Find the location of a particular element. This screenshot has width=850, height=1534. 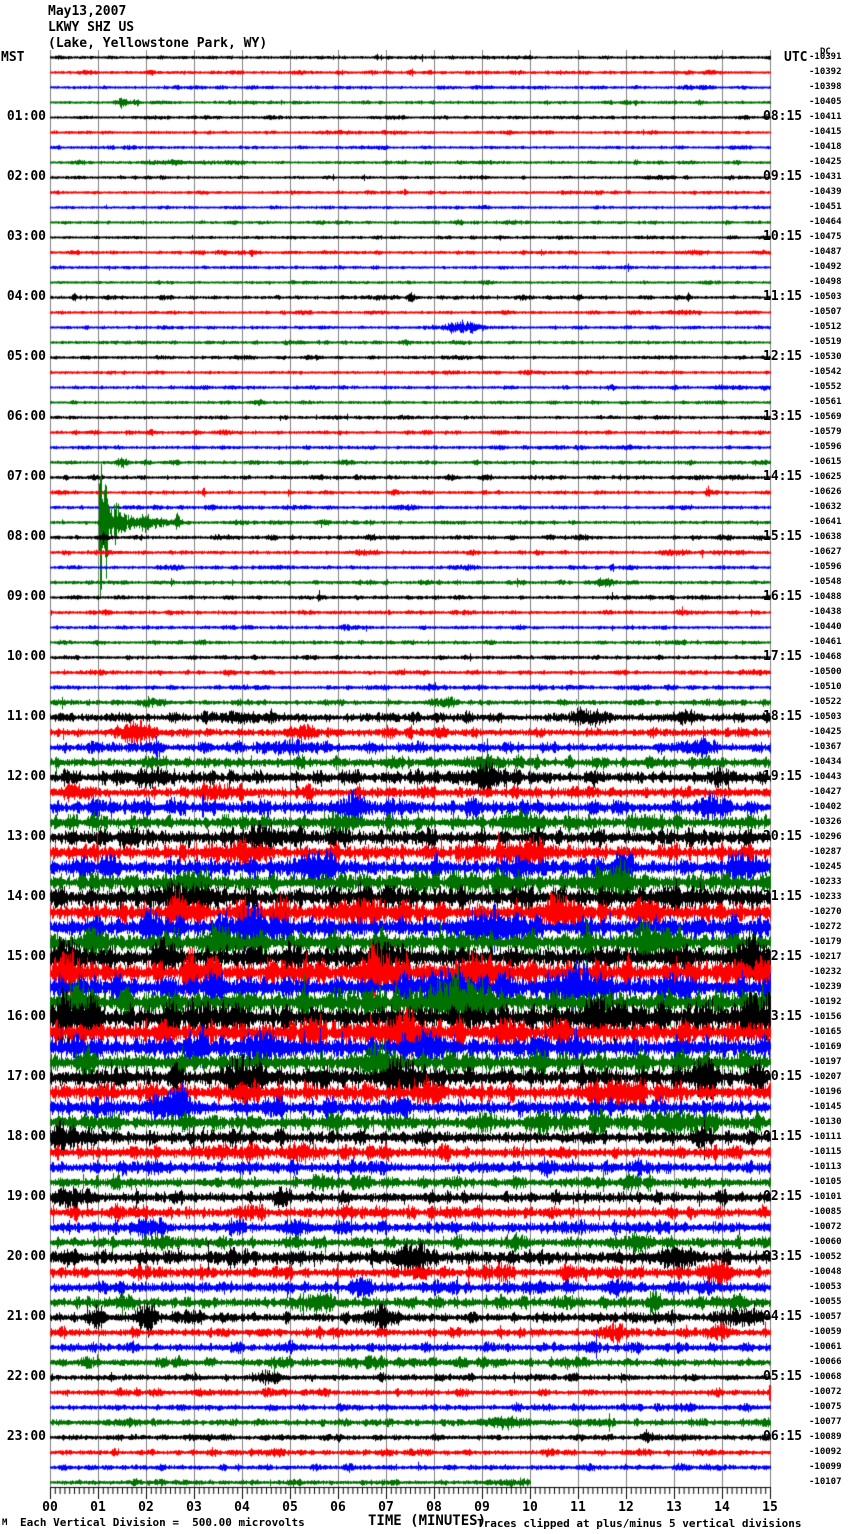

minute-tick-label: 07 is located at coordinates (386, 1507).